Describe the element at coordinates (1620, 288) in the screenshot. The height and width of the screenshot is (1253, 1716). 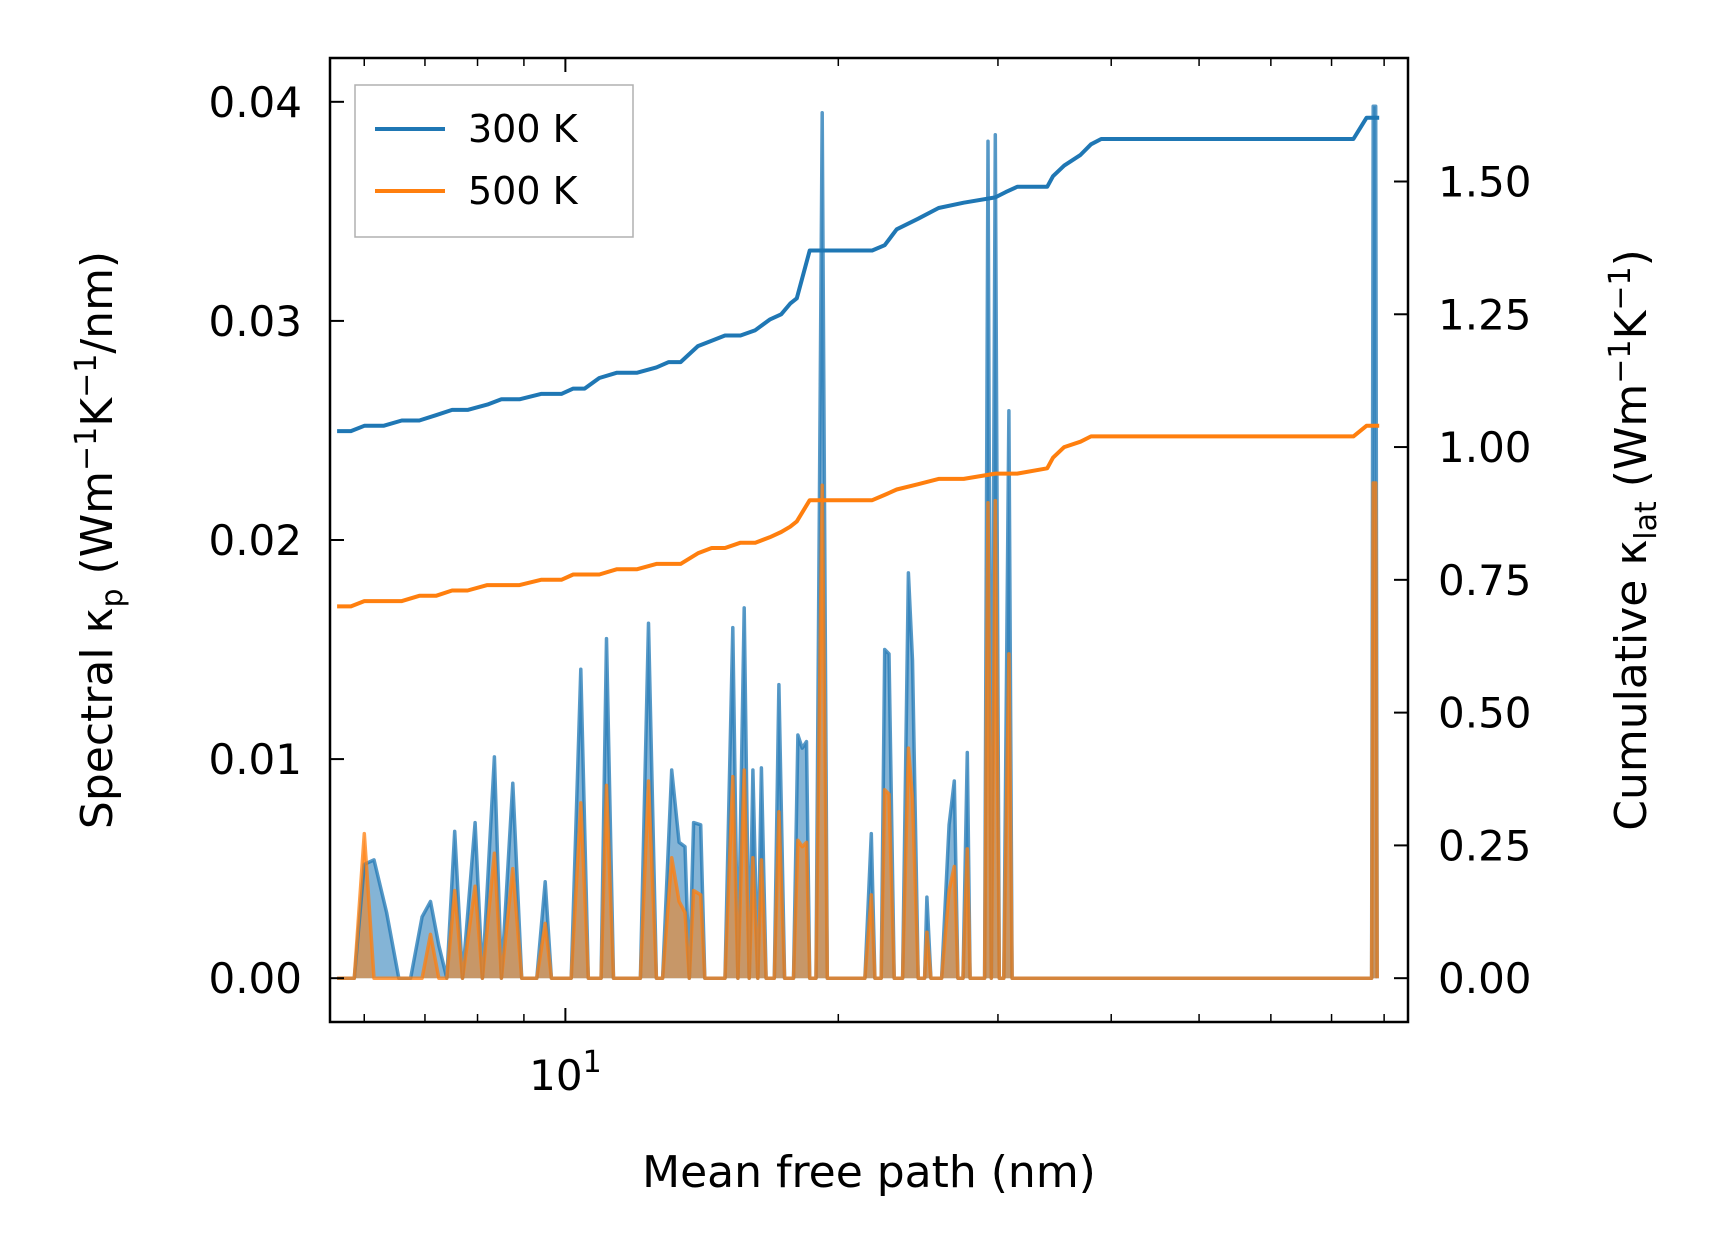
I see `right-axis-label-exp2: −1` at that location.